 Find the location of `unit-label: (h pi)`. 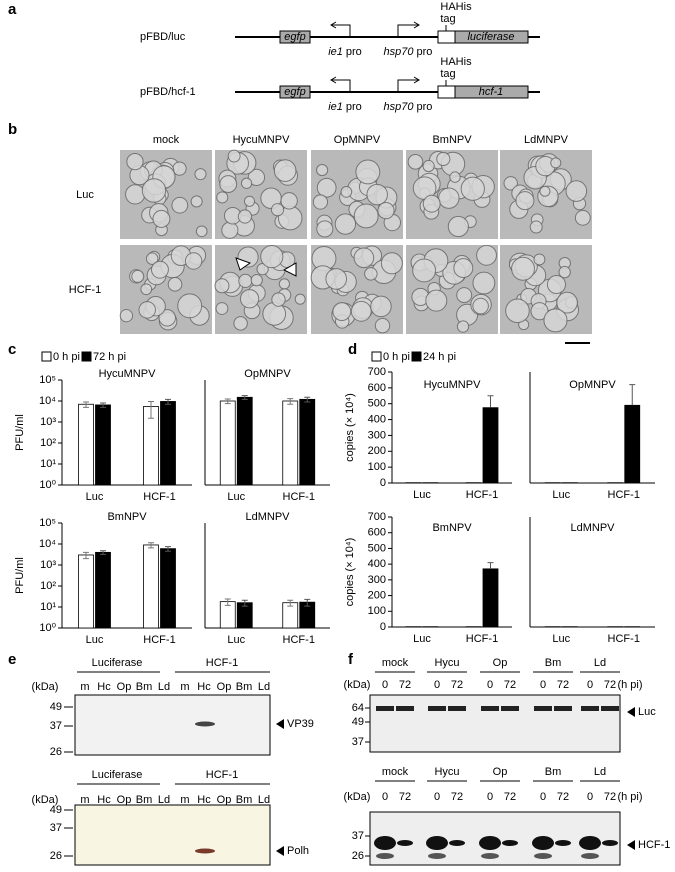

unit-label: (h pi) is located at coordinates (629, 797).